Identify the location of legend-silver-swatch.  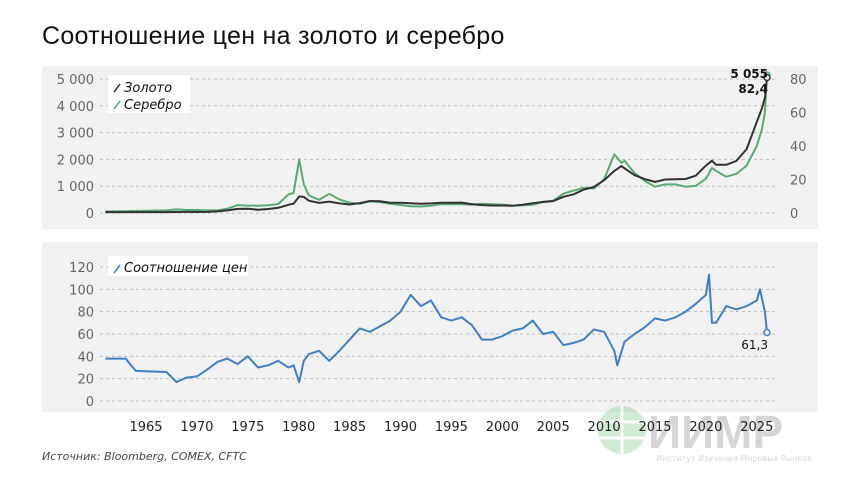
(117, 105).